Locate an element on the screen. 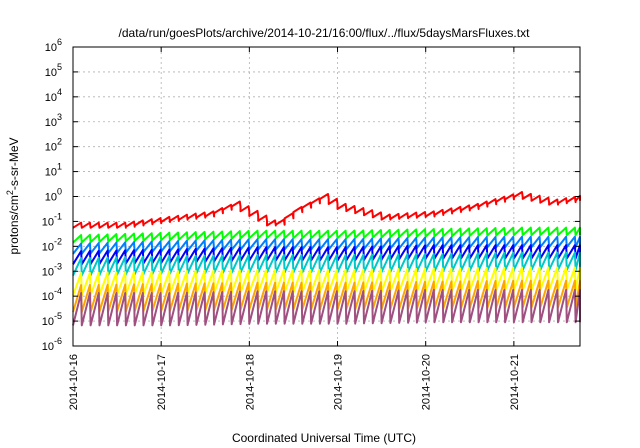 The height and width of the screenshot is (448, 640). y-tick-label: 10⁻⁴ is located at coordinates (52, 294).